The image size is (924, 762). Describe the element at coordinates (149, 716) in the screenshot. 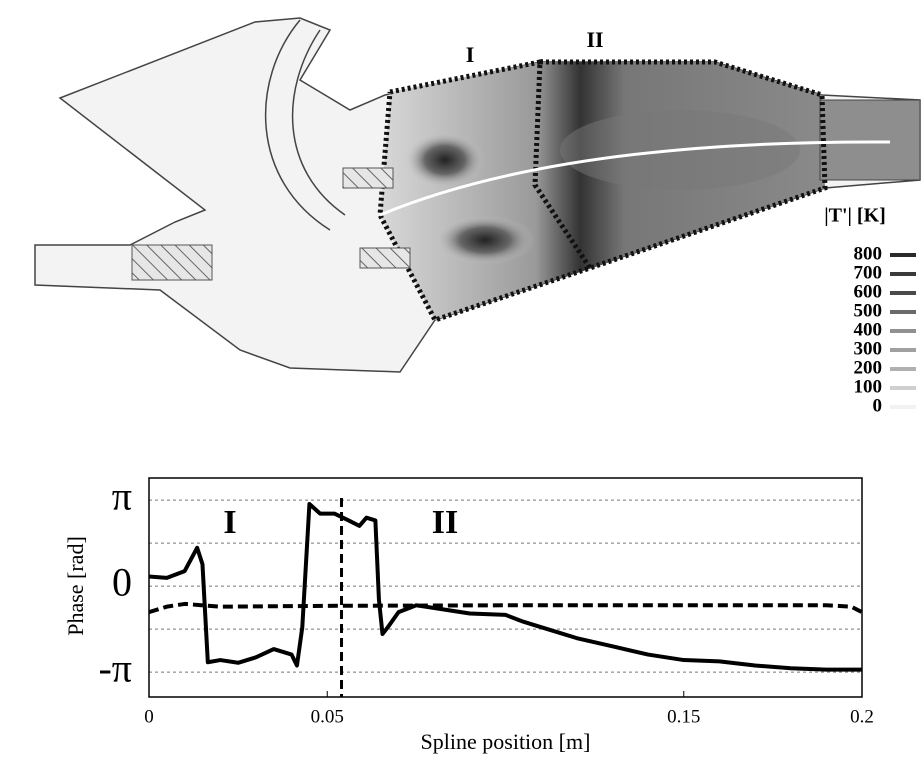

I see `x-tick-label: 0` at that location.